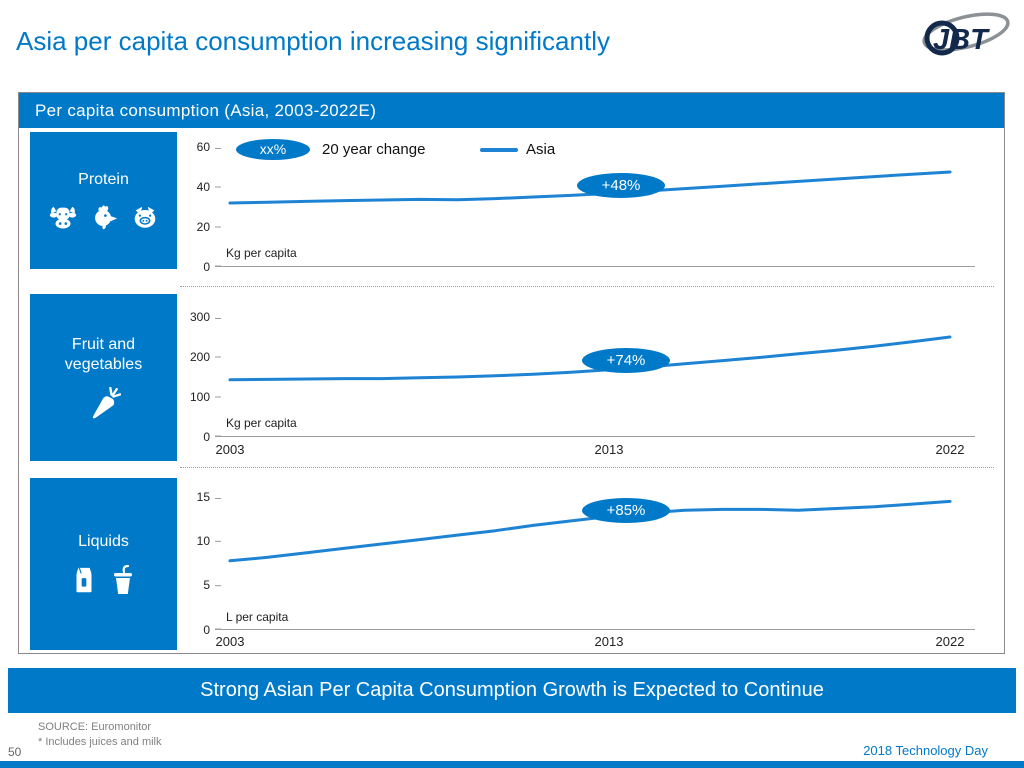  Describe the element at coordinates (499, 150) in the screenshot. I see `legend-line-sample` at that location.